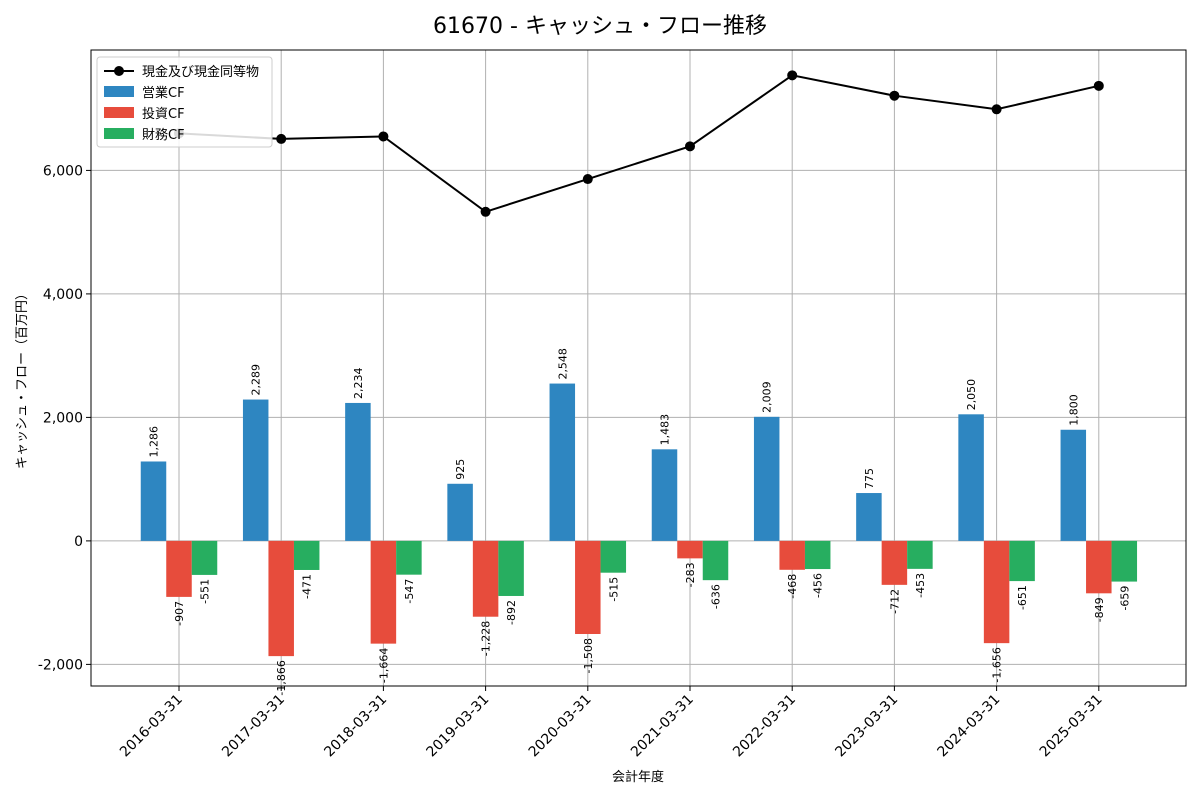 This screenshot has height=800, width=1200. I want to click on data-label: 1,800, so click(1073, 410).